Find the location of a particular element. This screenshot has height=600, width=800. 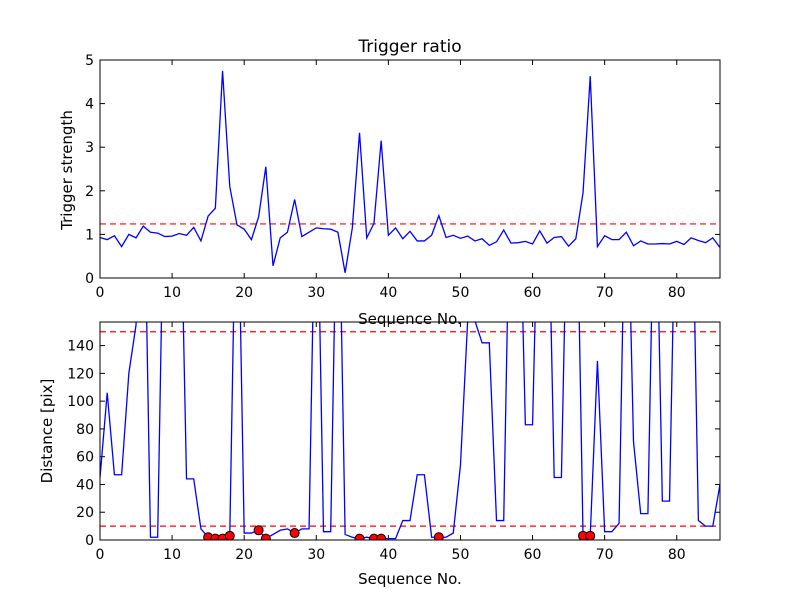

plot-title: Trigger ratio is located at coordinates (409, 47).